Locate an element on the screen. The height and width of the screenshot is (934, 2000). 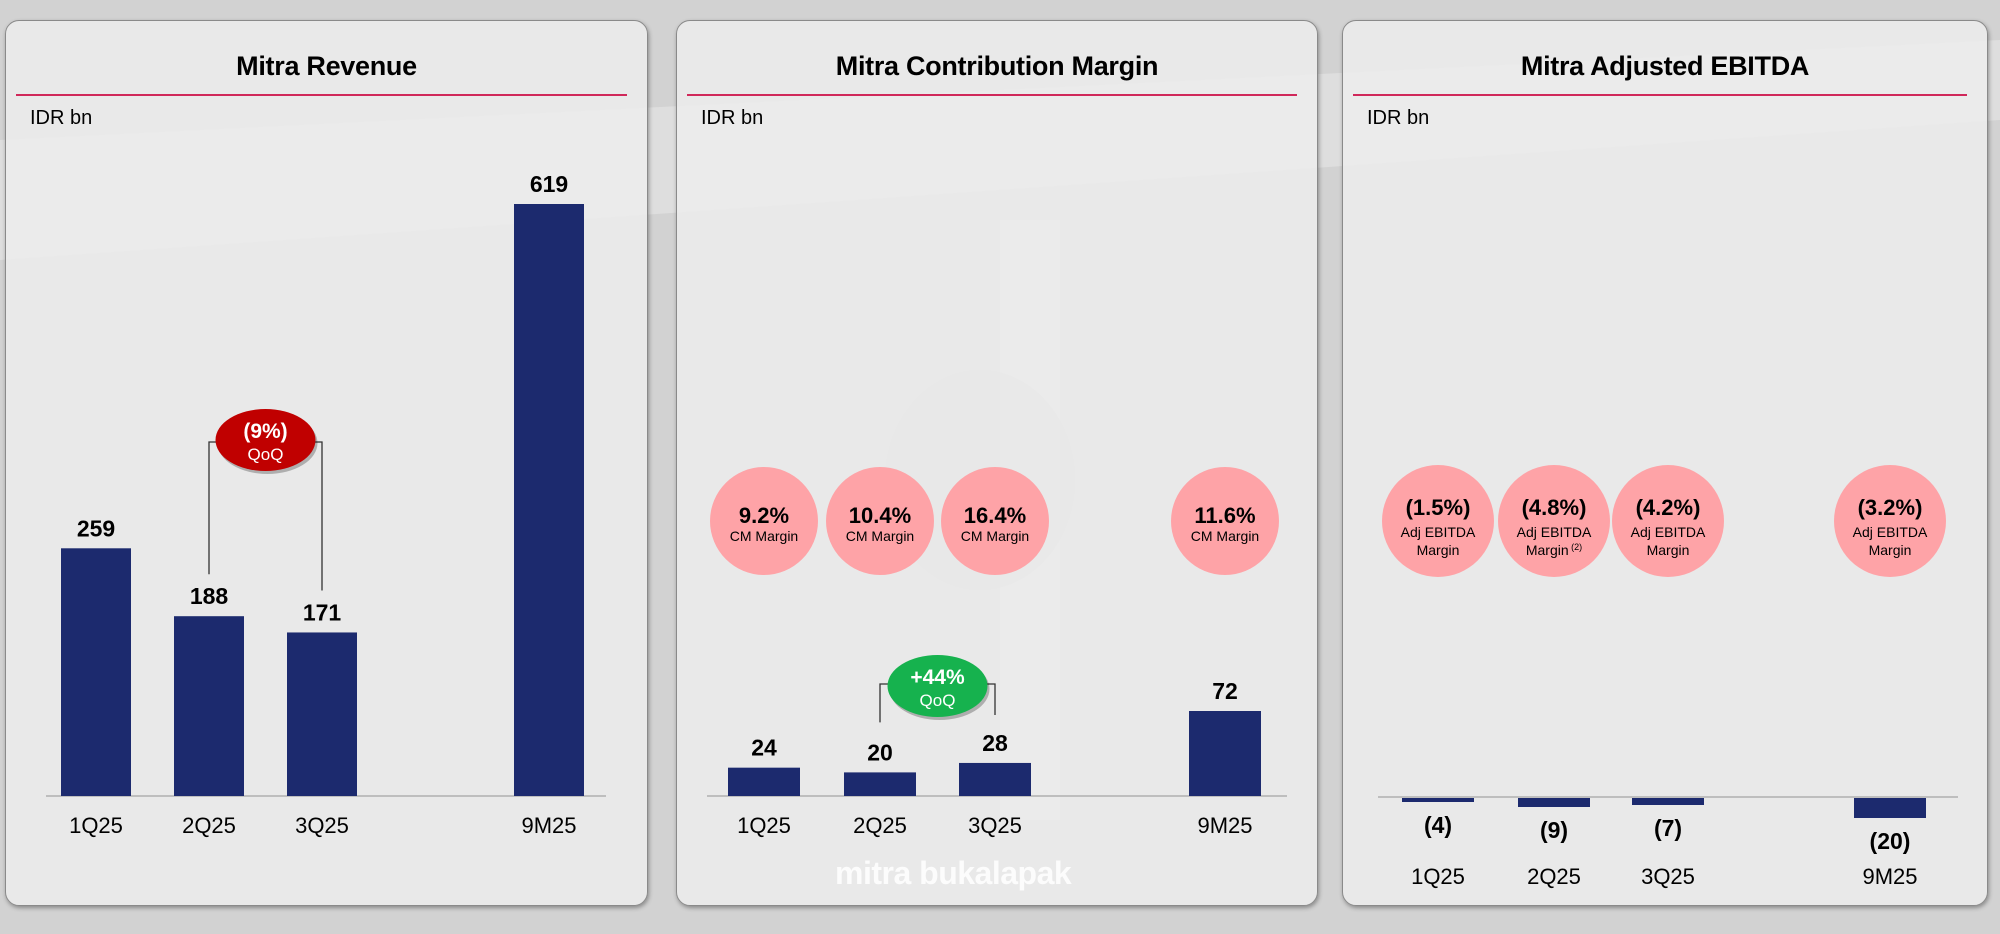
panel-title: Mitra Adjusted EBITDA is located at coordinates (1665, 66).